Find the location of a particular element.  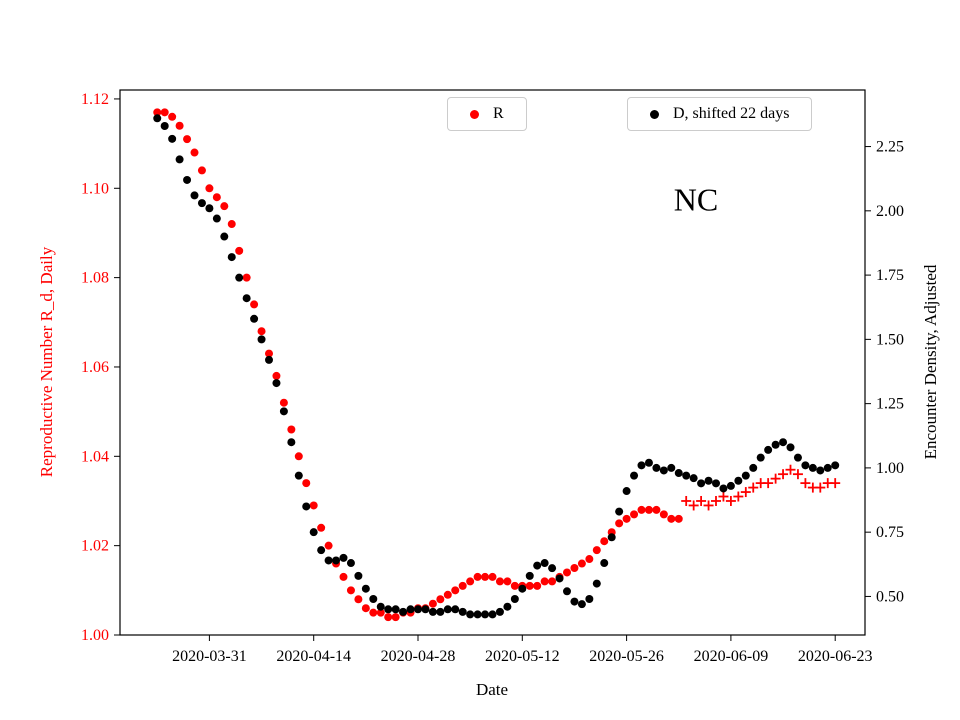

legend-d: D, shifted 22 days is located at coordinates (720, 114).